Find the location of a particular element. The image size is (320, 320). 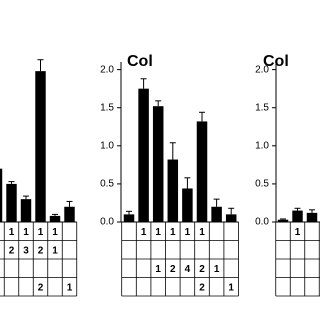

table-cell: 3 is located at coordinates (26, 250).